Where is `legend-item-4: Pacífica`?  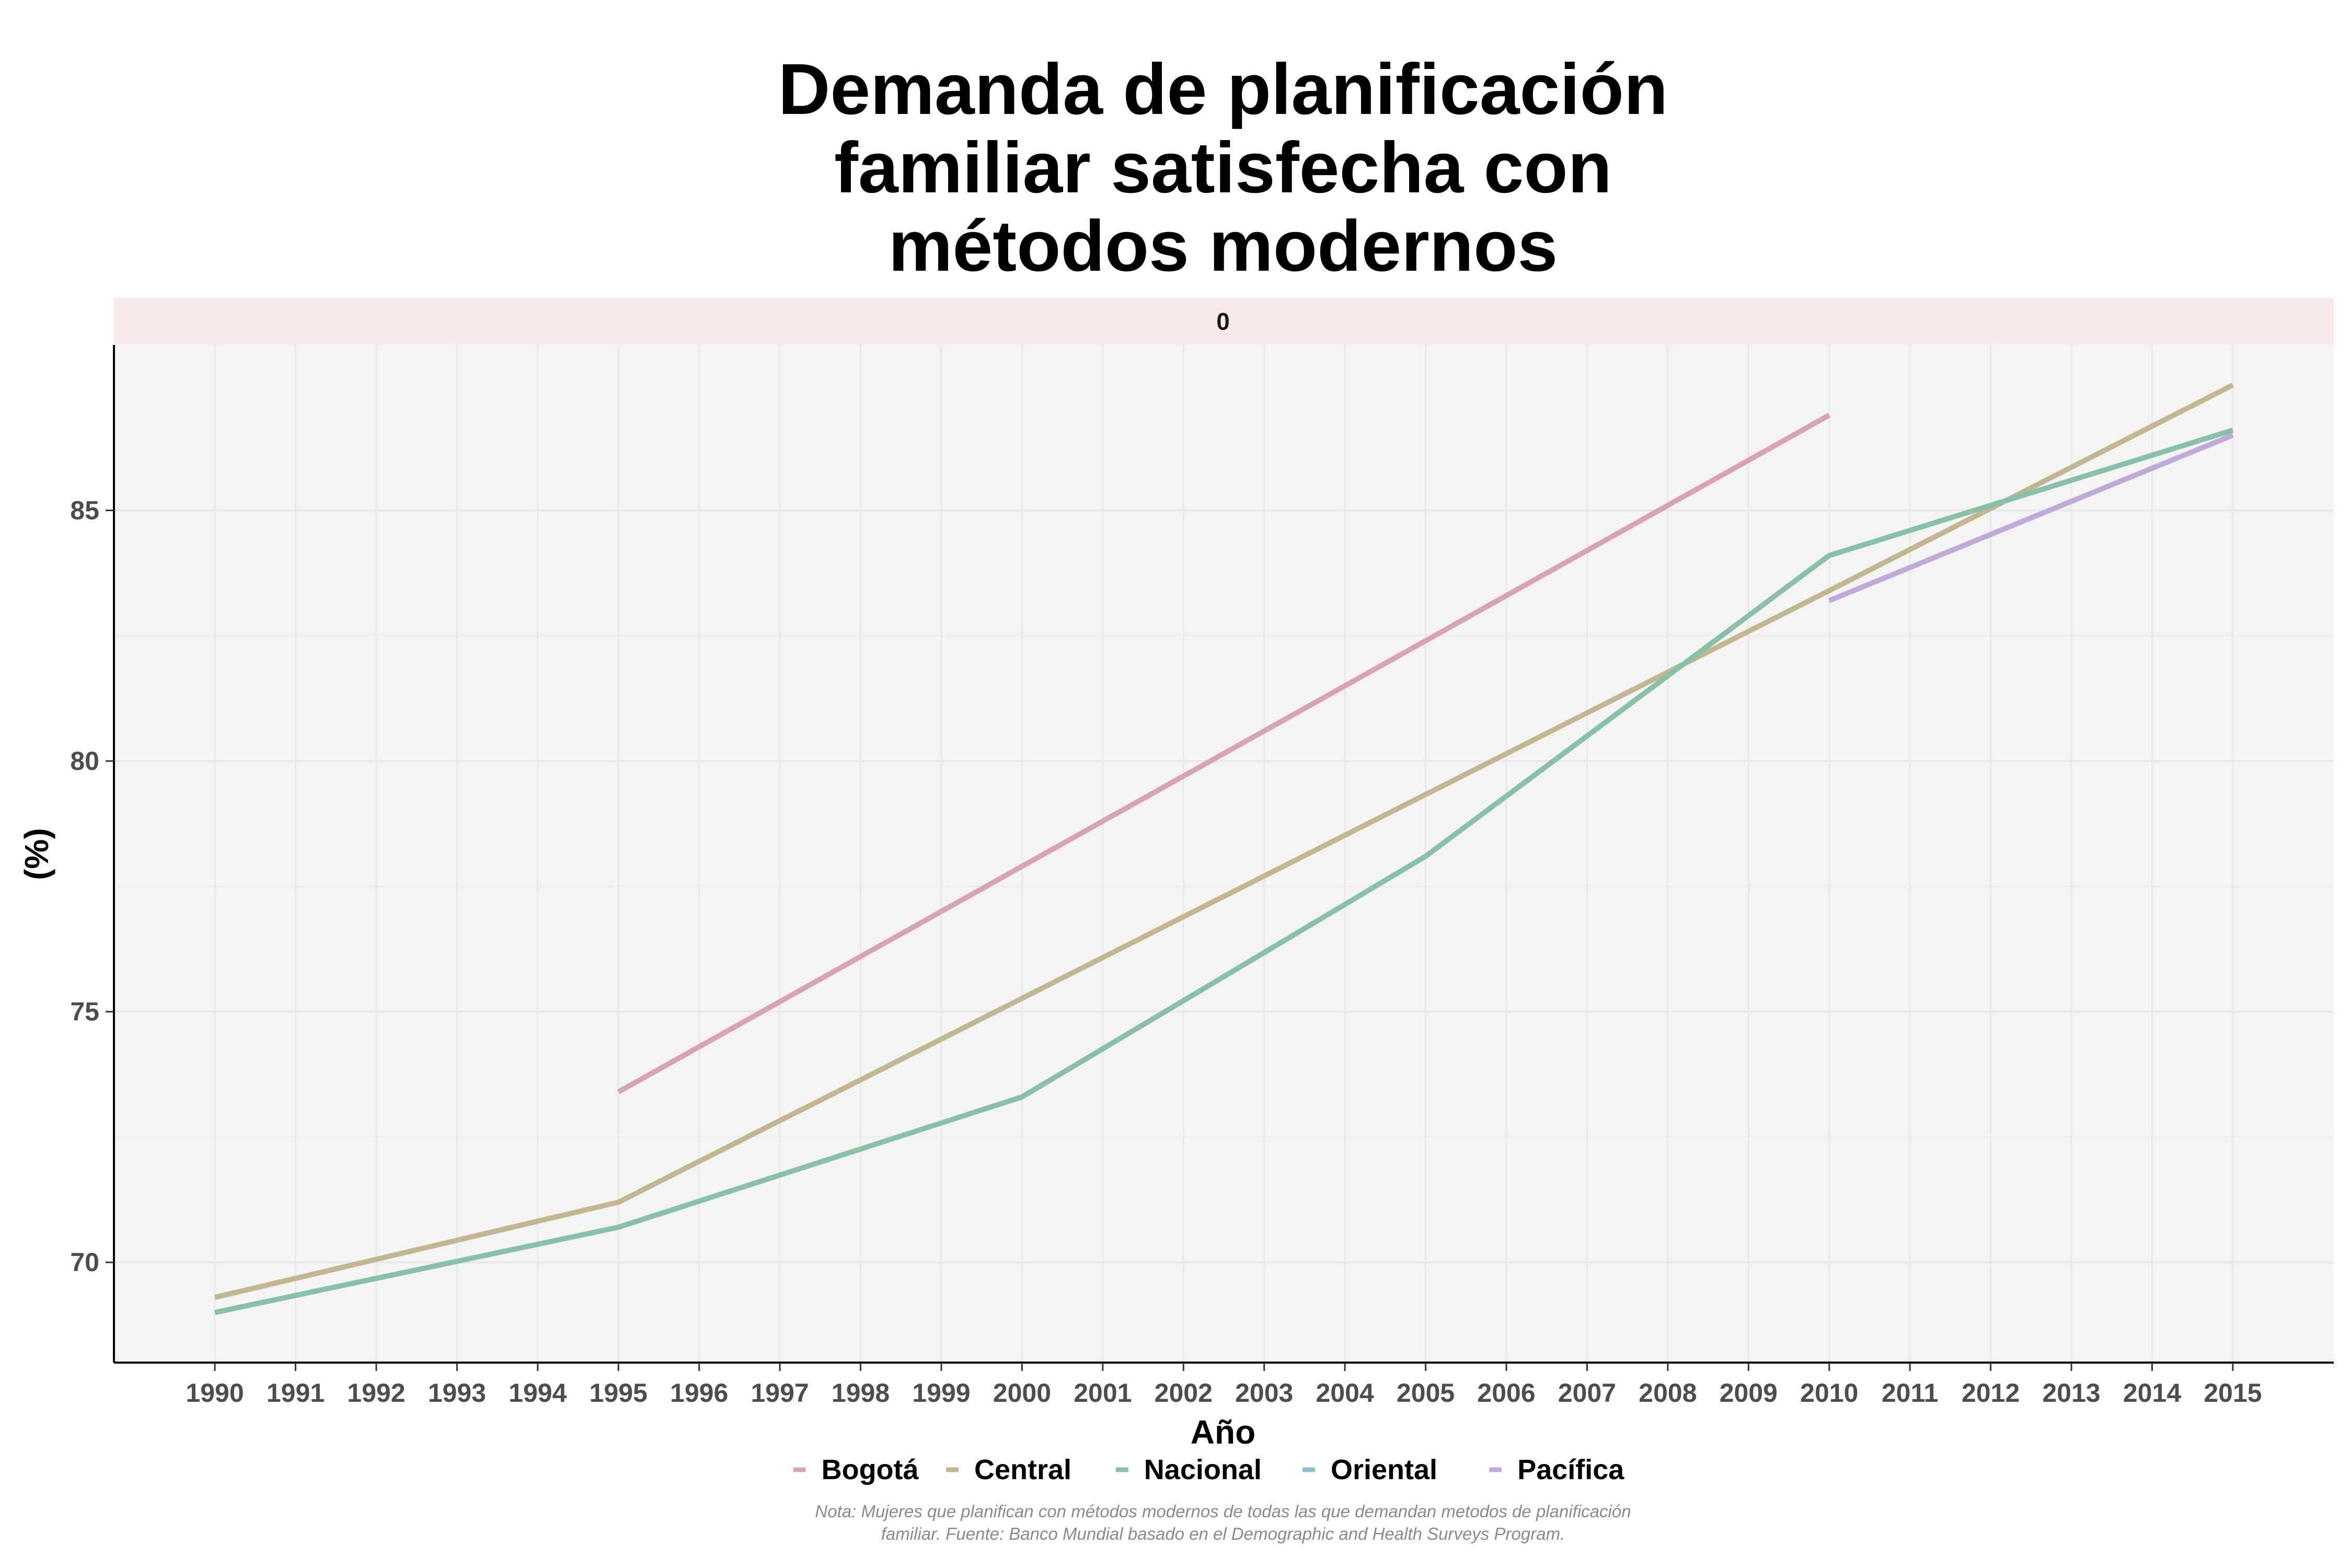 legend-item-4: Pacífica is located at coordinates (1556, 1469).